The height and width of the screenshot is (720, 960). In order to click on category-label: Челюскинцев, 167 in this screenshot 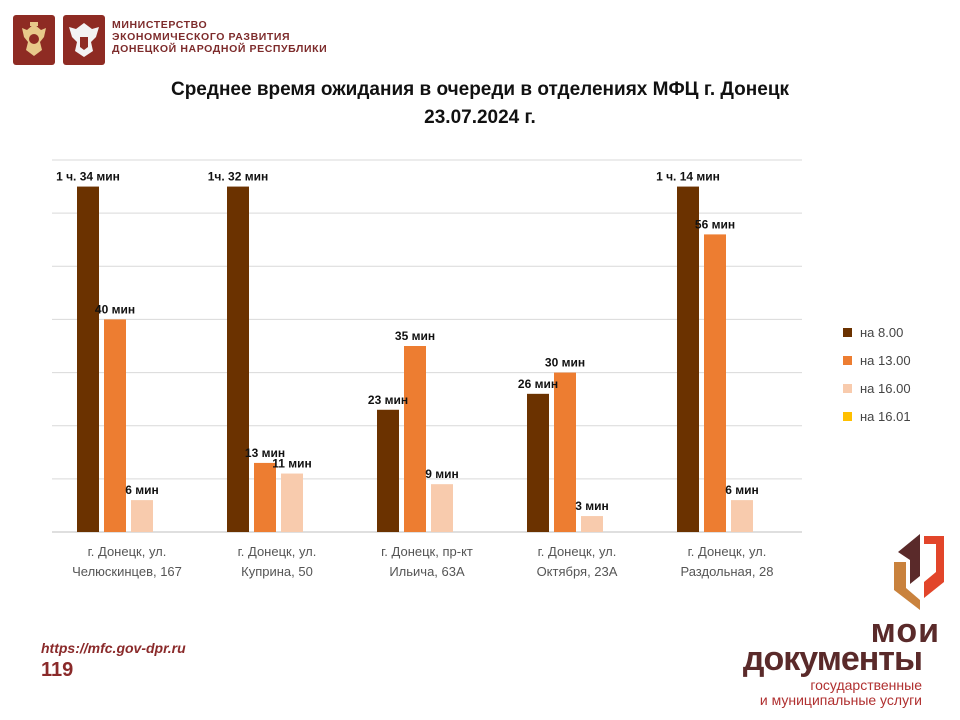, I will do `click(127, 571)`.